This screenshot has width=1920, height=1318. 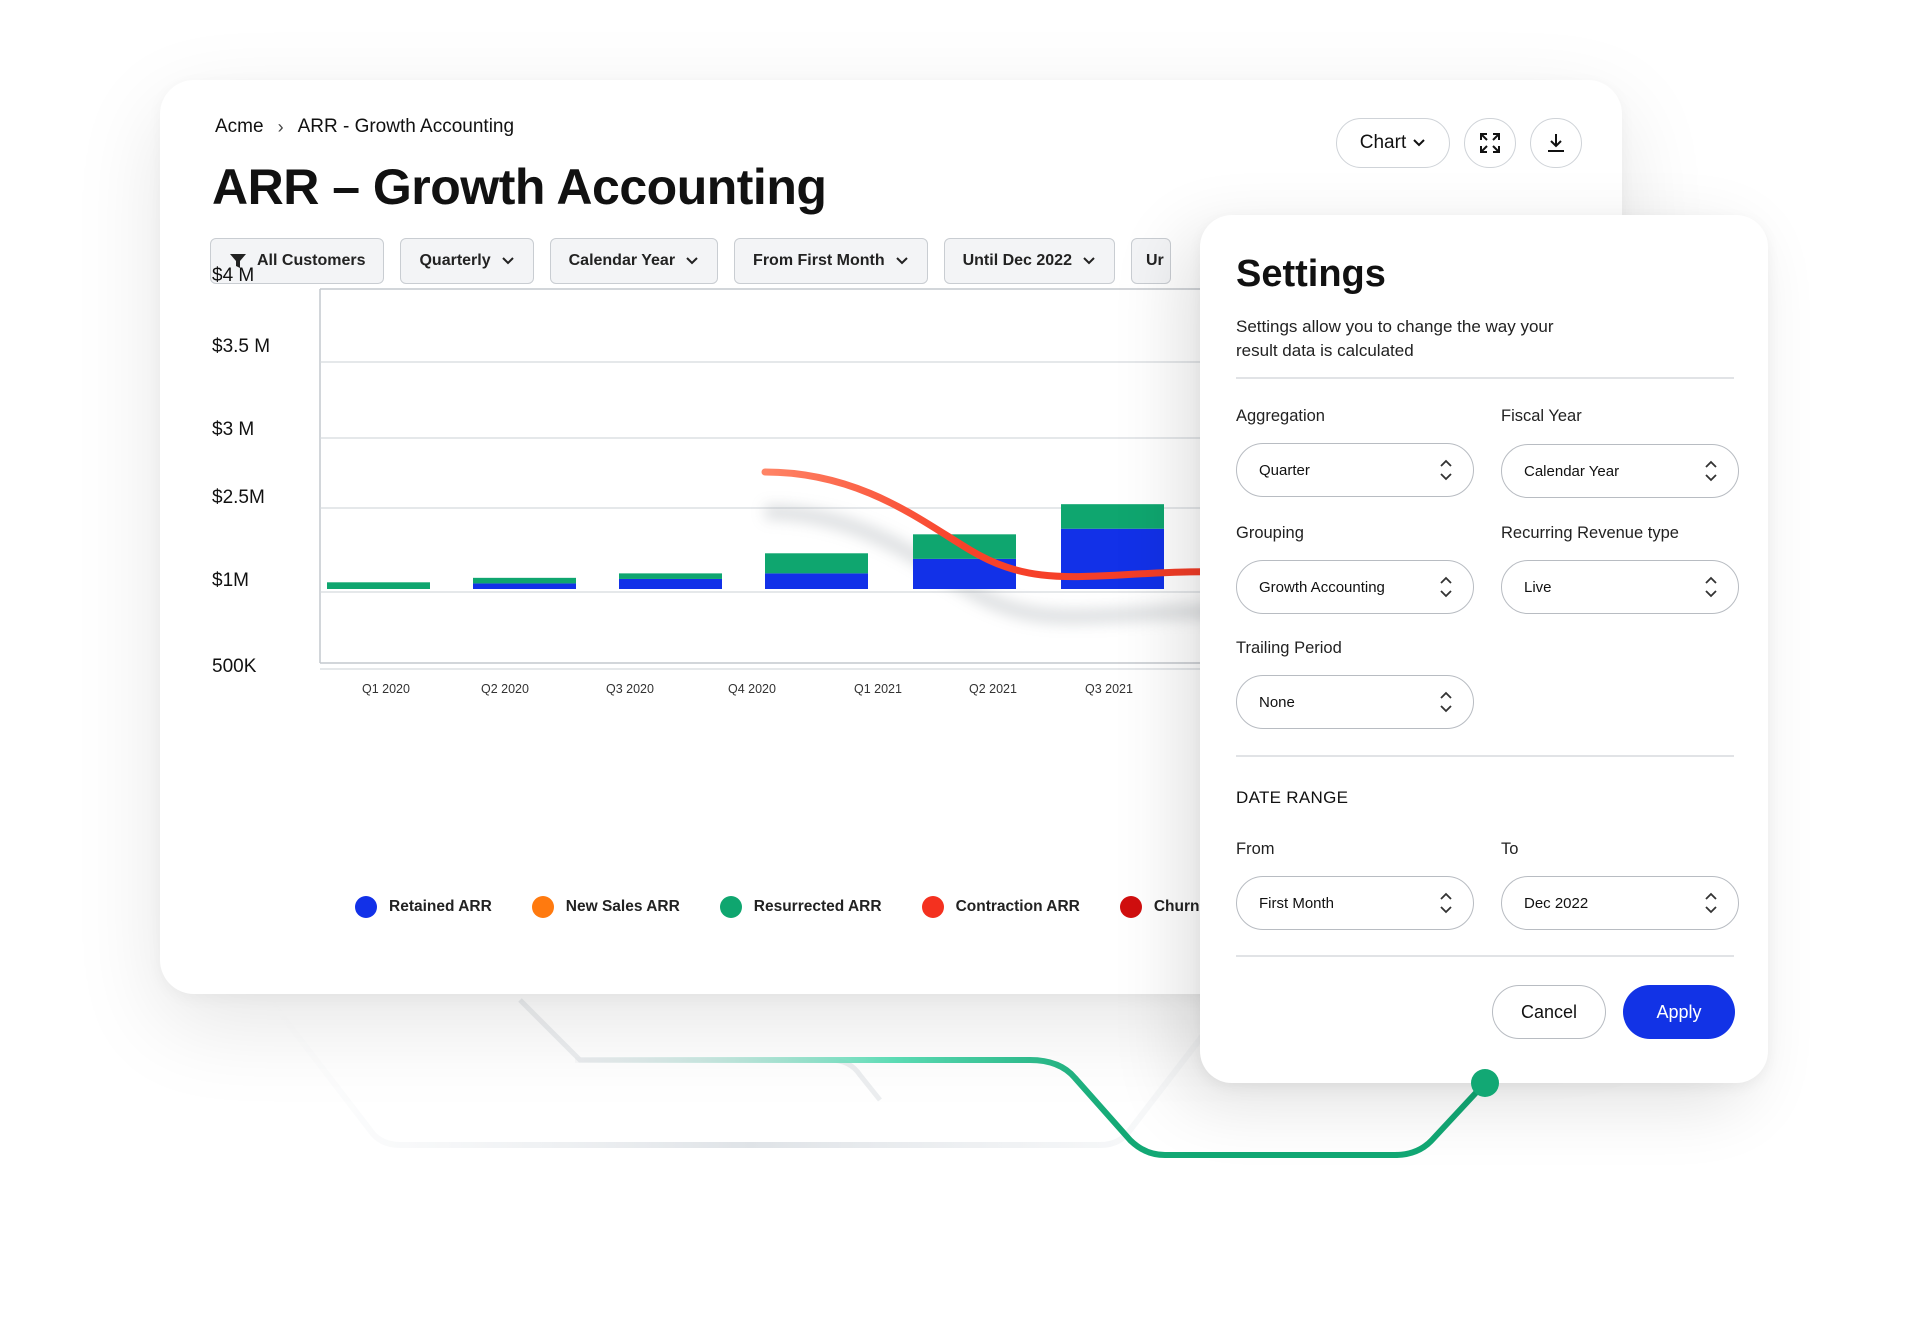 What do you see at coordinates (1355, 470) in the screenshot?
I see `aggregation-select: Quarter` at bounding box center [1355, 470].